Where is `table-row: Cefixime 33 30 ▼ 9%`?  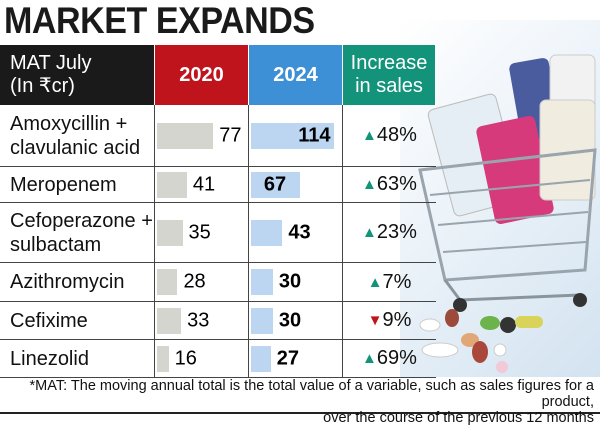
table-row: Cefixime 33 30 ▼ 9% is located at coordinates (218, 321).